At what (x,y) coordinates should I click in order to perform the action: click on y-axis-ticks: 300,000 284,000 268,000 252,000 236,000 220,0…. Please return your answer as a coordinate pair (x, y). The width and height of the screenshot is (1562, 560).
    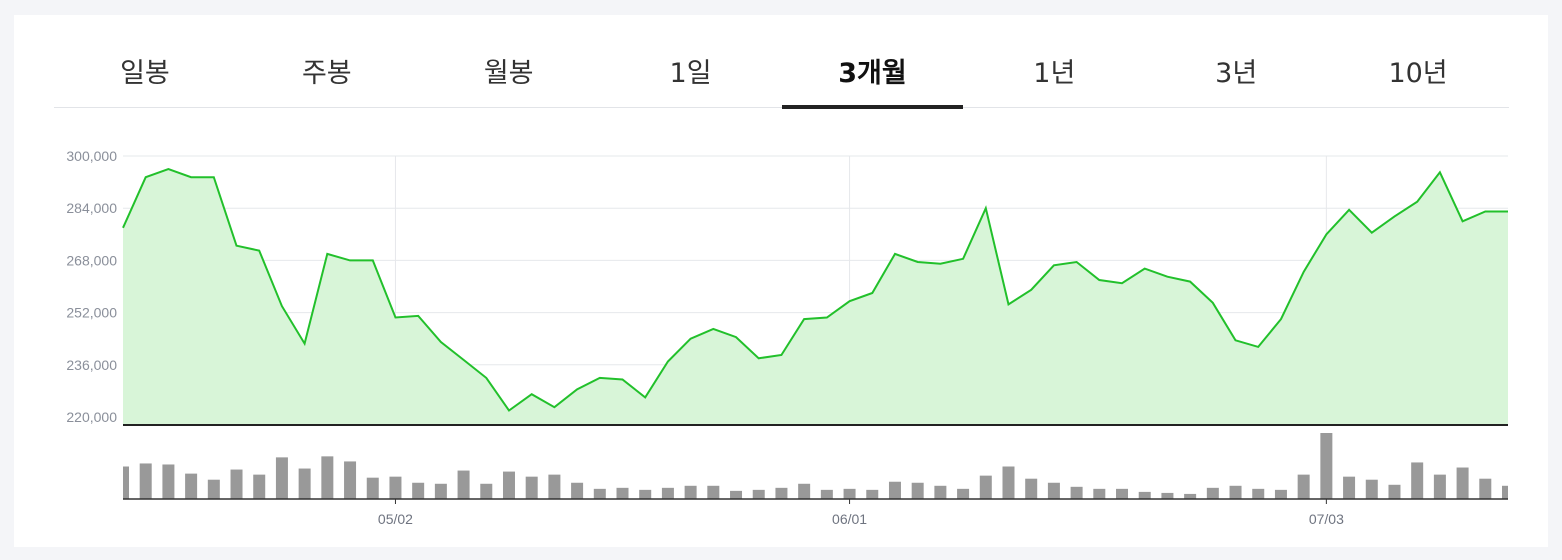
    Looking at the image, I should click on (91, 286).